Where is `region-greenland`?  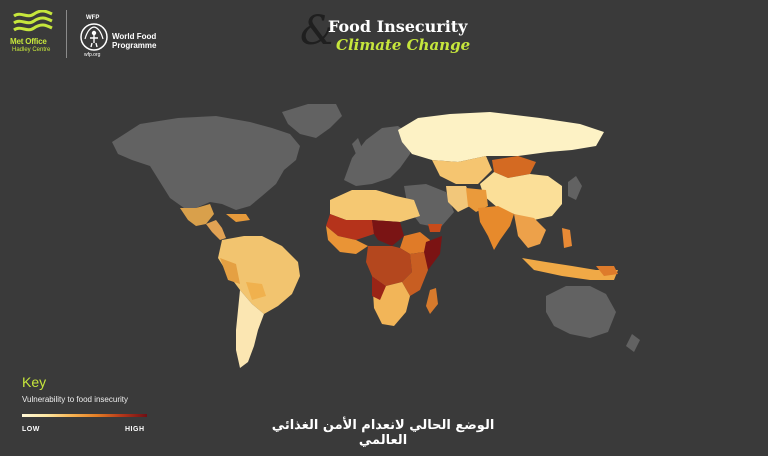
region-greenland is located at coordinates (312, 121).